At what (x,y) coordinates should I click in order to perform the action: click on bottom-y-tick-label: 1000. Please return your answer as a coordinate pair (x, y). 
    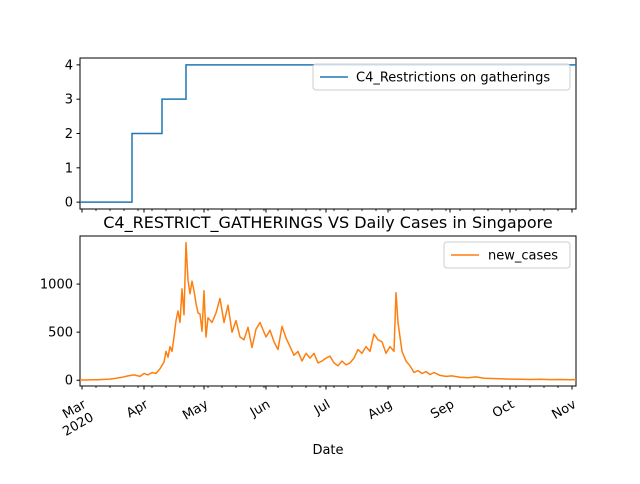
    Looking at the image, I should click on (56, 285).